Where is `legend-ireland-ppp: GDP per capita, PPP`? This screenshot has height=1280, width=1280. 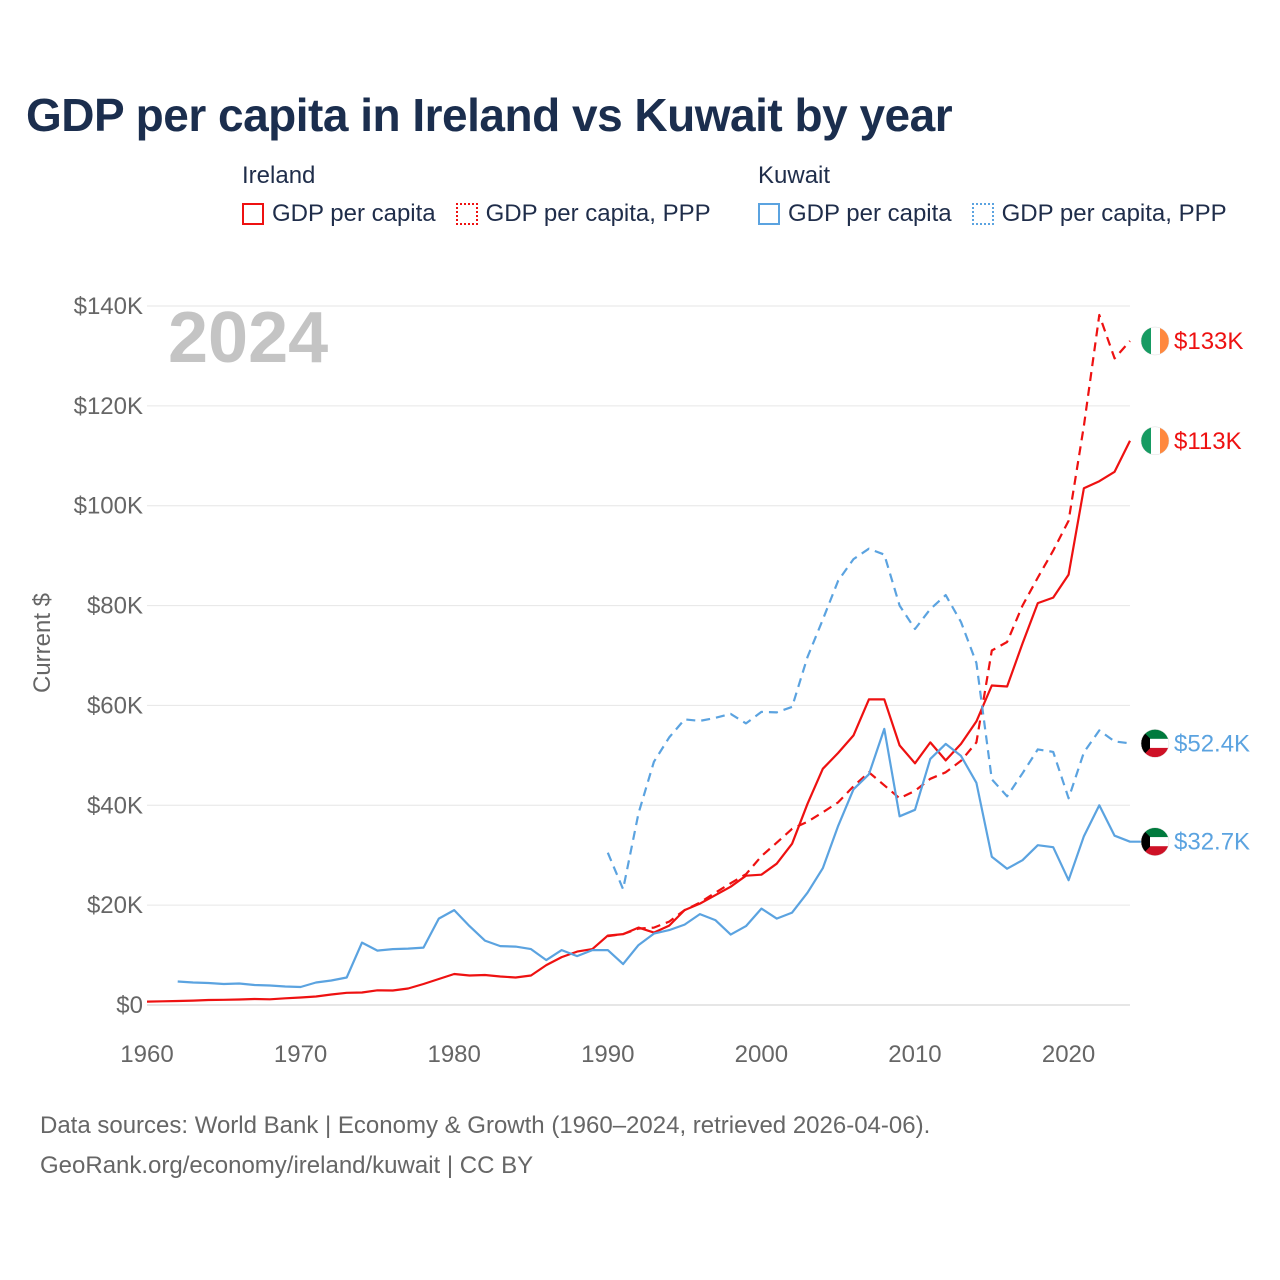 legend-ireland-ppp: GDP per capita, PPP is located at coordinates (583, 214).